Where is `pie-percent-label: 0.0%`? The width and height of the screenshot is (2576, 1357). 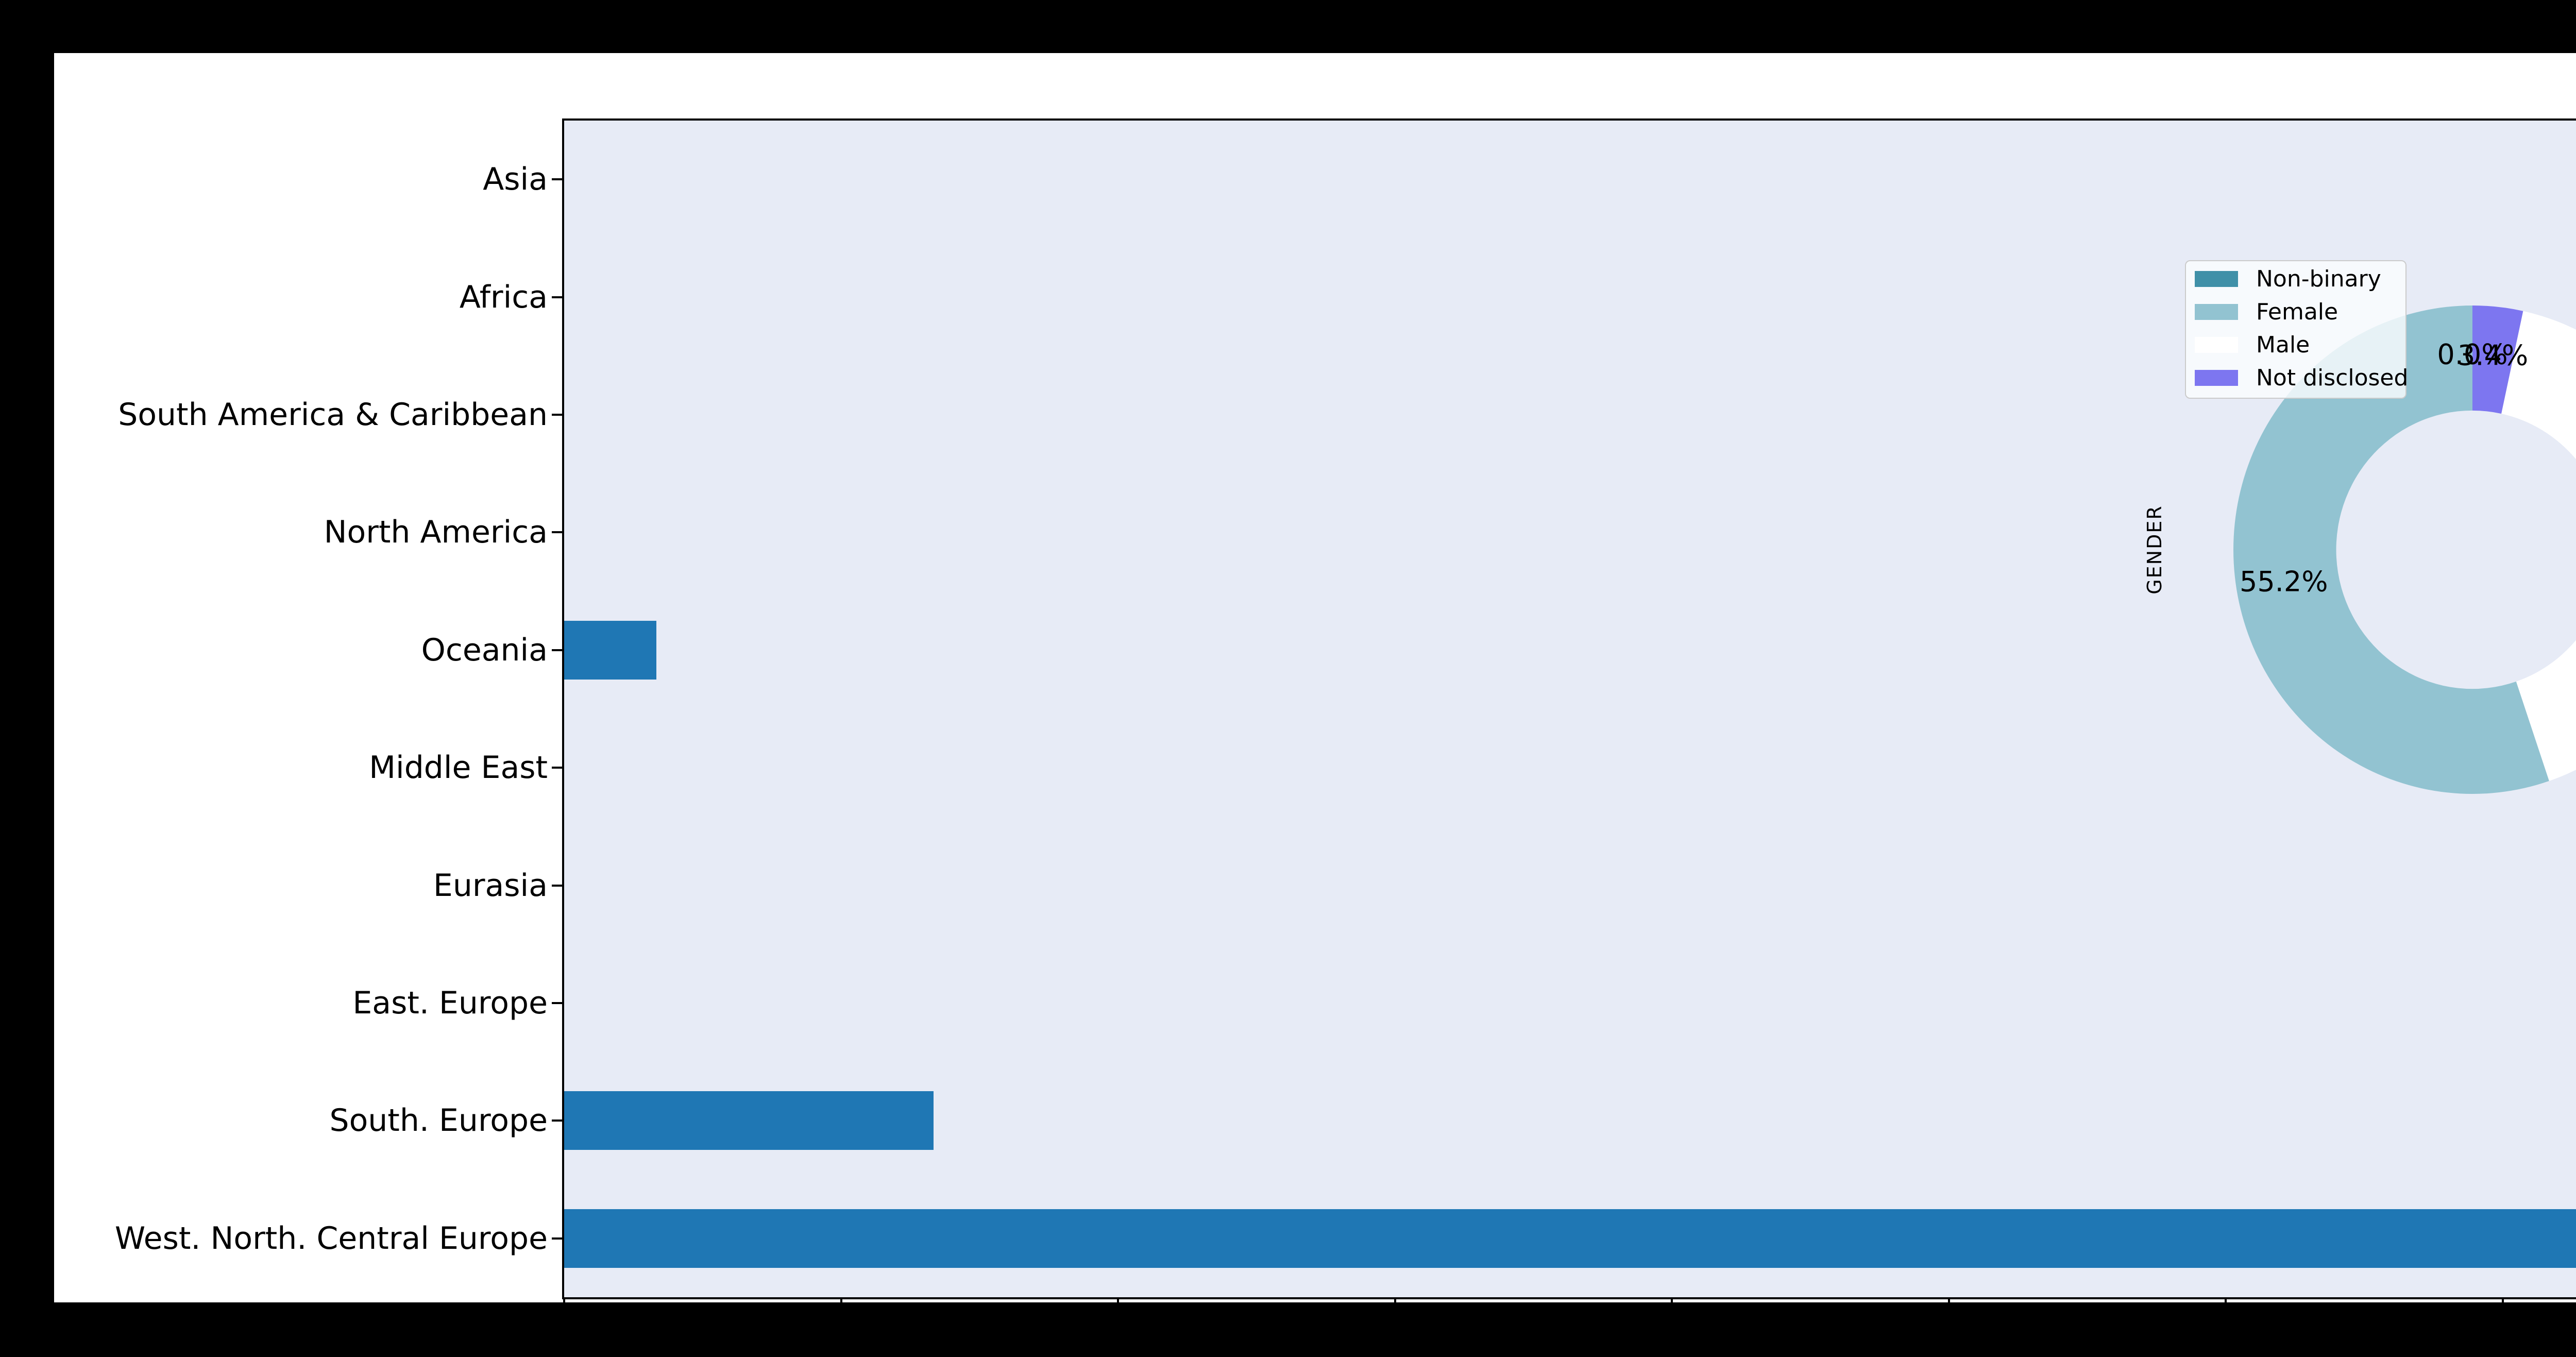 pie-percent-label: 0.0% is located at coordinates (2472, 354).